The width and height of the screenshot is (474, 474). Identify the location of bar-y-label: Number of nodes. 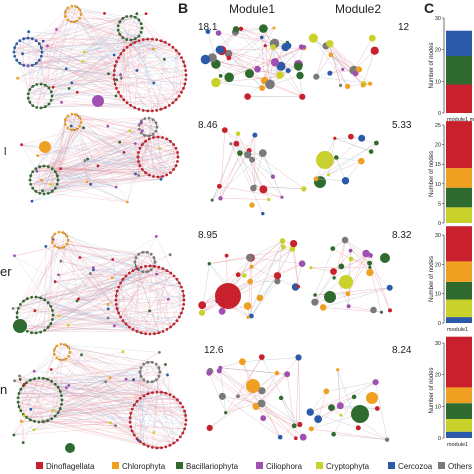
(432, 390).